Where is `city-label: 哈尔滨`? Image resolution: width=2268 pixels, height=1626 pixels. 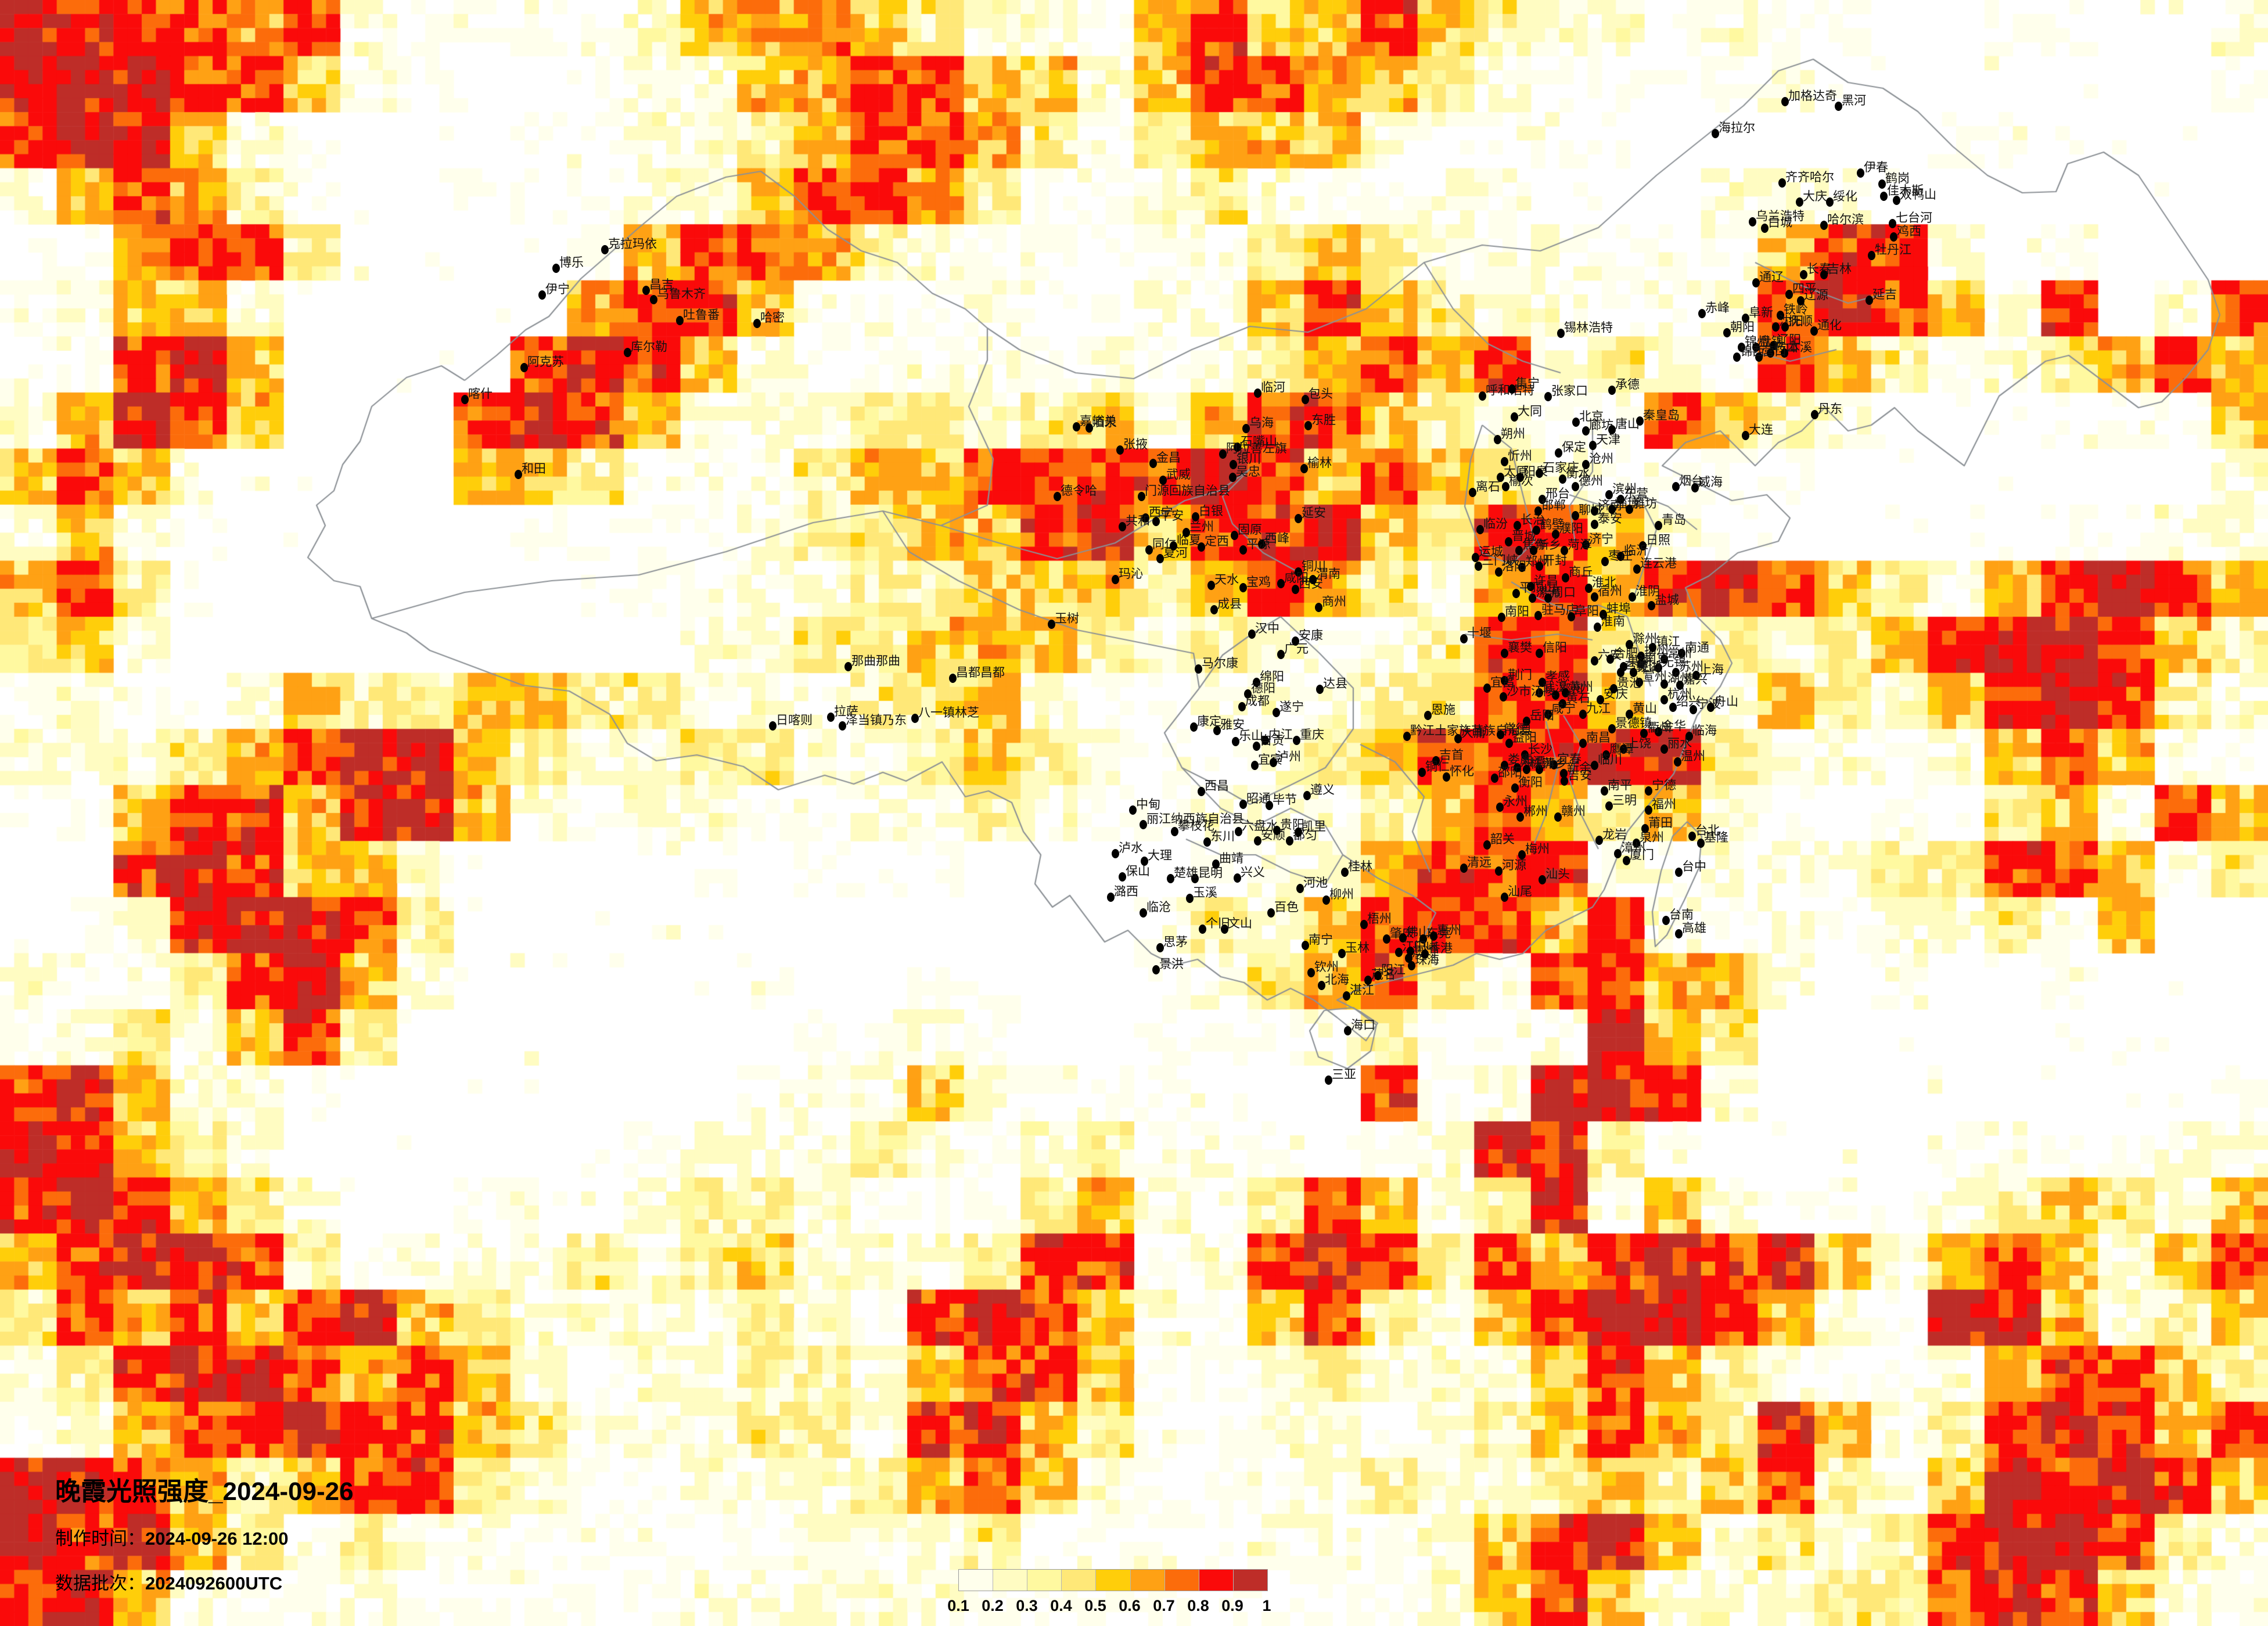
city-label: 哈尔滨 is located at coordinates (1845, 219).